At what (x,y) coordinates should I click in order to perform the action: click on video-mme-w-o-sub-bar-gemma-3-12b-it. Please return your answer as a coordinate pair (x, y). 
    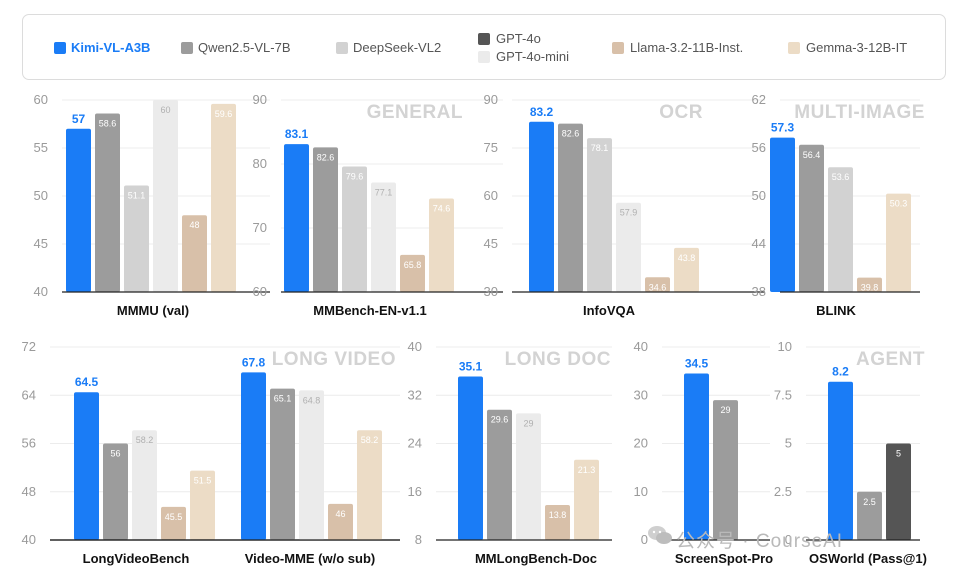
    Looking at the image, I should click on (369, 485).